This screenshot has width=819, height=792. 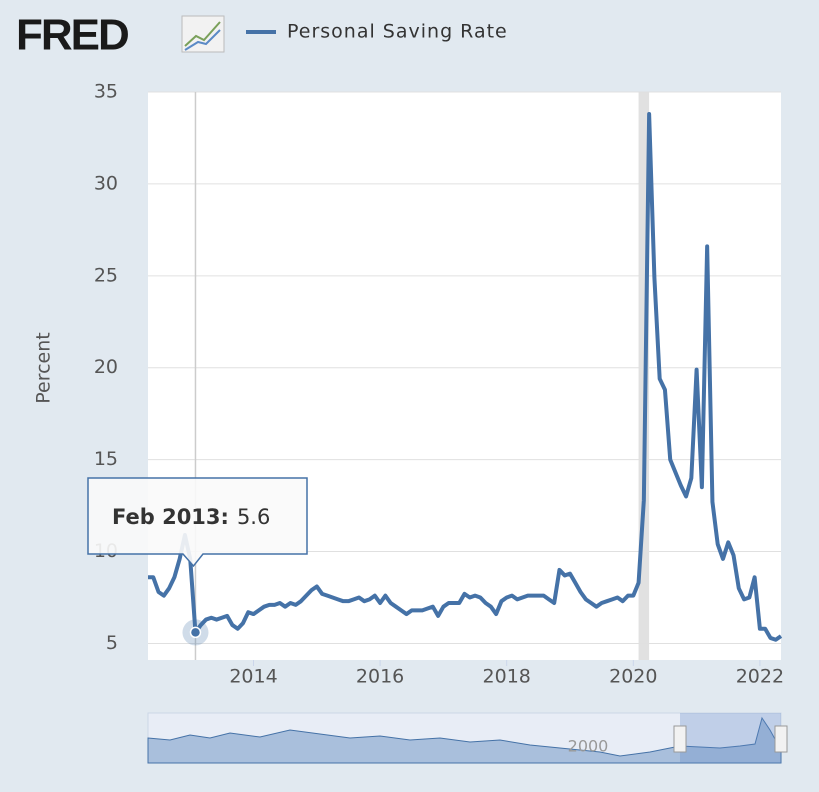 What do you see at coordinates (760, 677) in the screenshot?
I see `x-tick-label: 2022` at bounding box center [760, 677].